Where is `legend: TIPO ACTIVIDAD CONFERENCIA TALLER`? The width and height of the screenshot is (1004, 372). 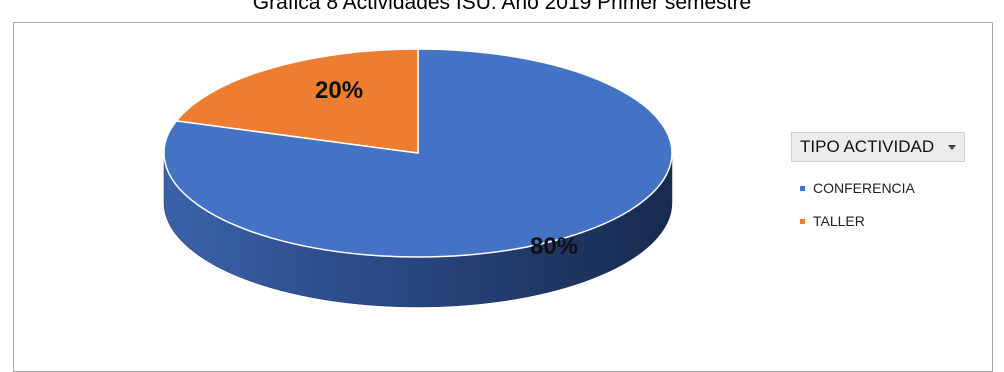 legend: TIPO ACTIVIDAD CONFERENCIA TALLER is located at coordinates (878, 180).